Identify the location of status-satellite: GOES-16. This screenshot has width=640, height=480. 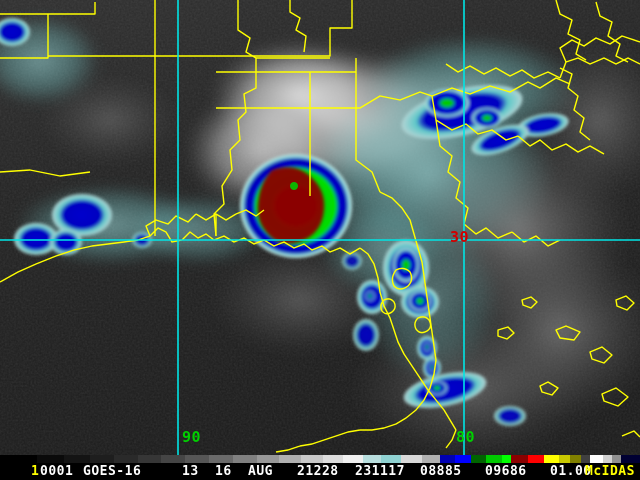
(112, 471).